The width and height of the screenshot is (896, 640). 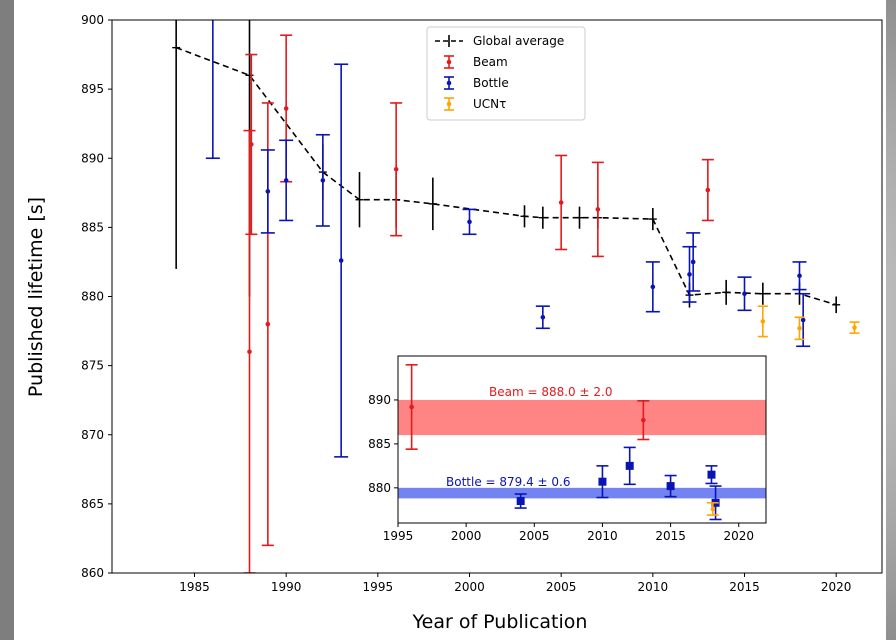 I want to click on bottle-point-8-marker, so click(x=689, y=274).